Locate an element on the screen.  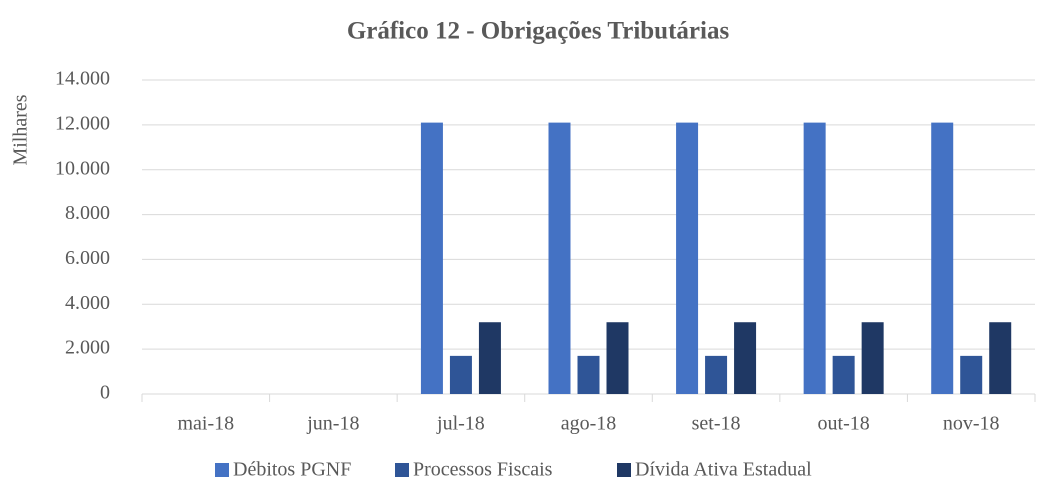
x-tick-label: ago-18 is located at coordinates (589, 424).